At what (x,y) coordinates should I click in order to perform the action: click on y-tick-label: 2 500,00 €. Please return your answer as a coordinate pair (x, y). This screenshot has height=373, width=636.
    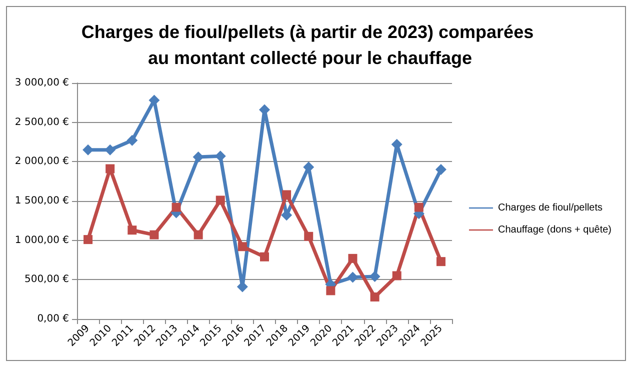
    Looking at the image, I should click on (41, 122).